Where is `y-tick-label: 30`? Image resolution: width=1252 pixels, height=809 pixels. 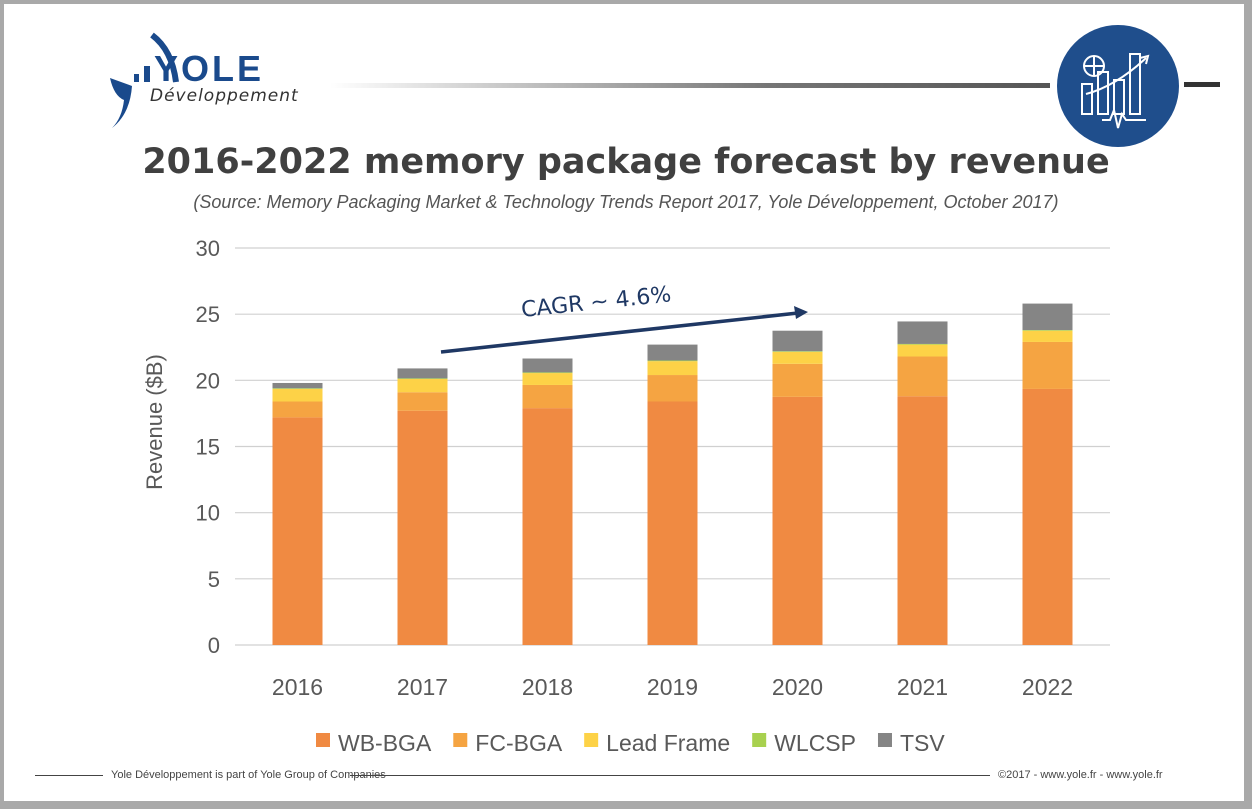
y-tick-label: 30 is located at coordinates (208, 248).